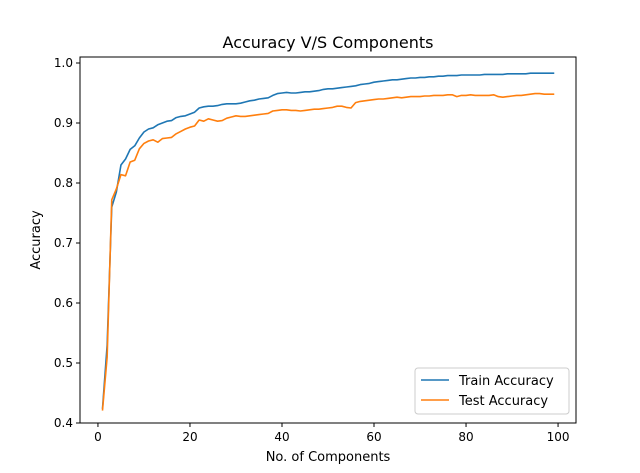 The height and width of the screenshot is (473, 640). Describe the element at coordinates (36, 240) in the screenshot. I see `y-axis-label: Accuracy` at that location.